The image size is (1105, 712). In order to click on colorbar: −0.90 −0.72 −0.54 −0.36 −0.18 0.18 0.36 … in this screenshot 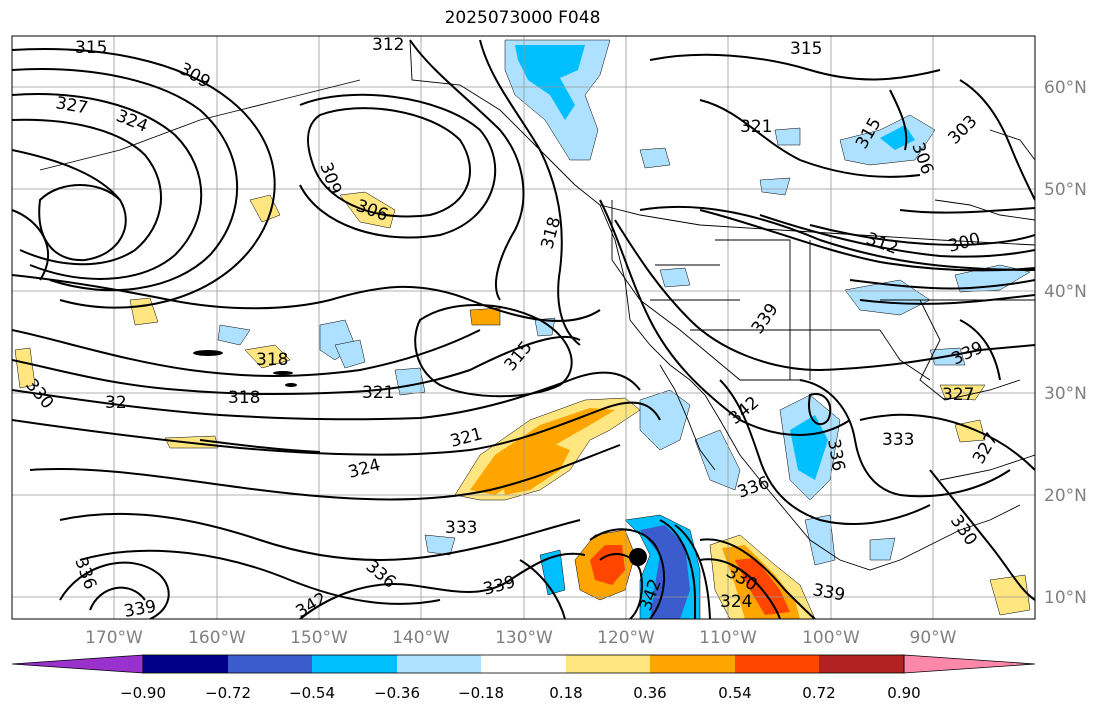, I will do `click(523, 678)`.